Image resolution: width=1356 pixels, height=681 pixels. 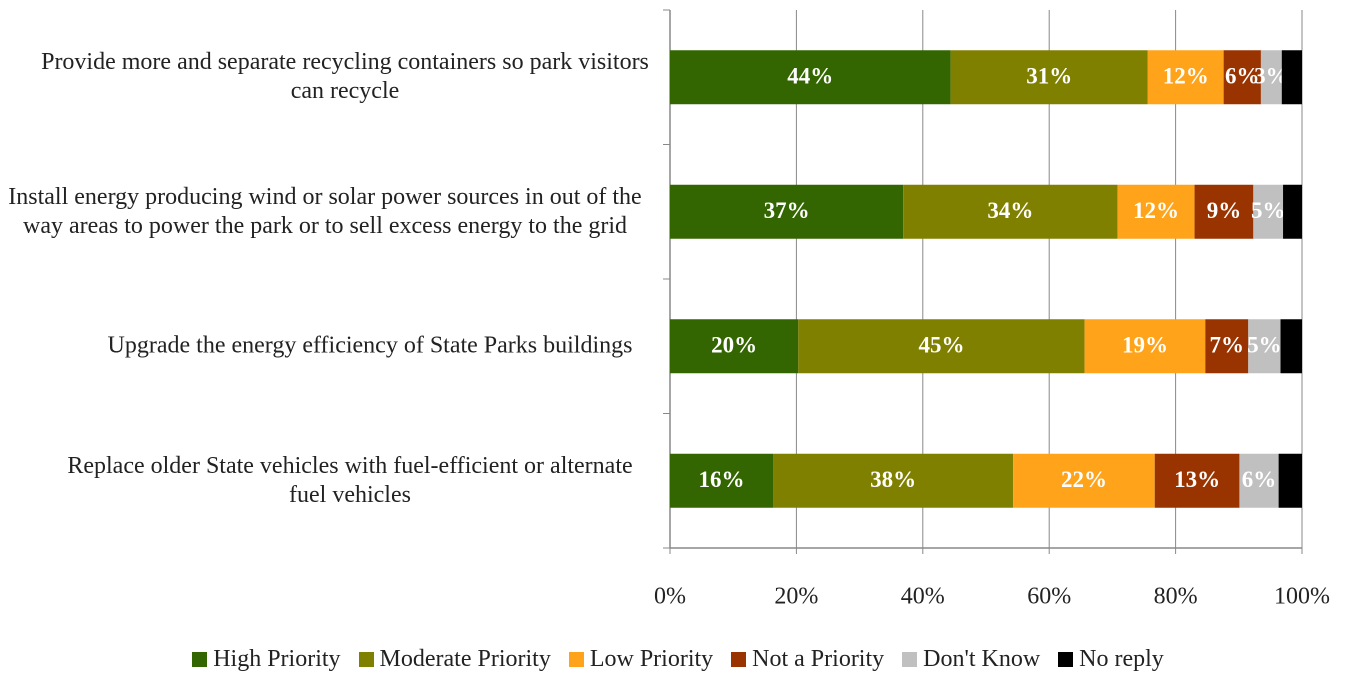 I want to click on data-label: 37%, so click(x=787, y=210).